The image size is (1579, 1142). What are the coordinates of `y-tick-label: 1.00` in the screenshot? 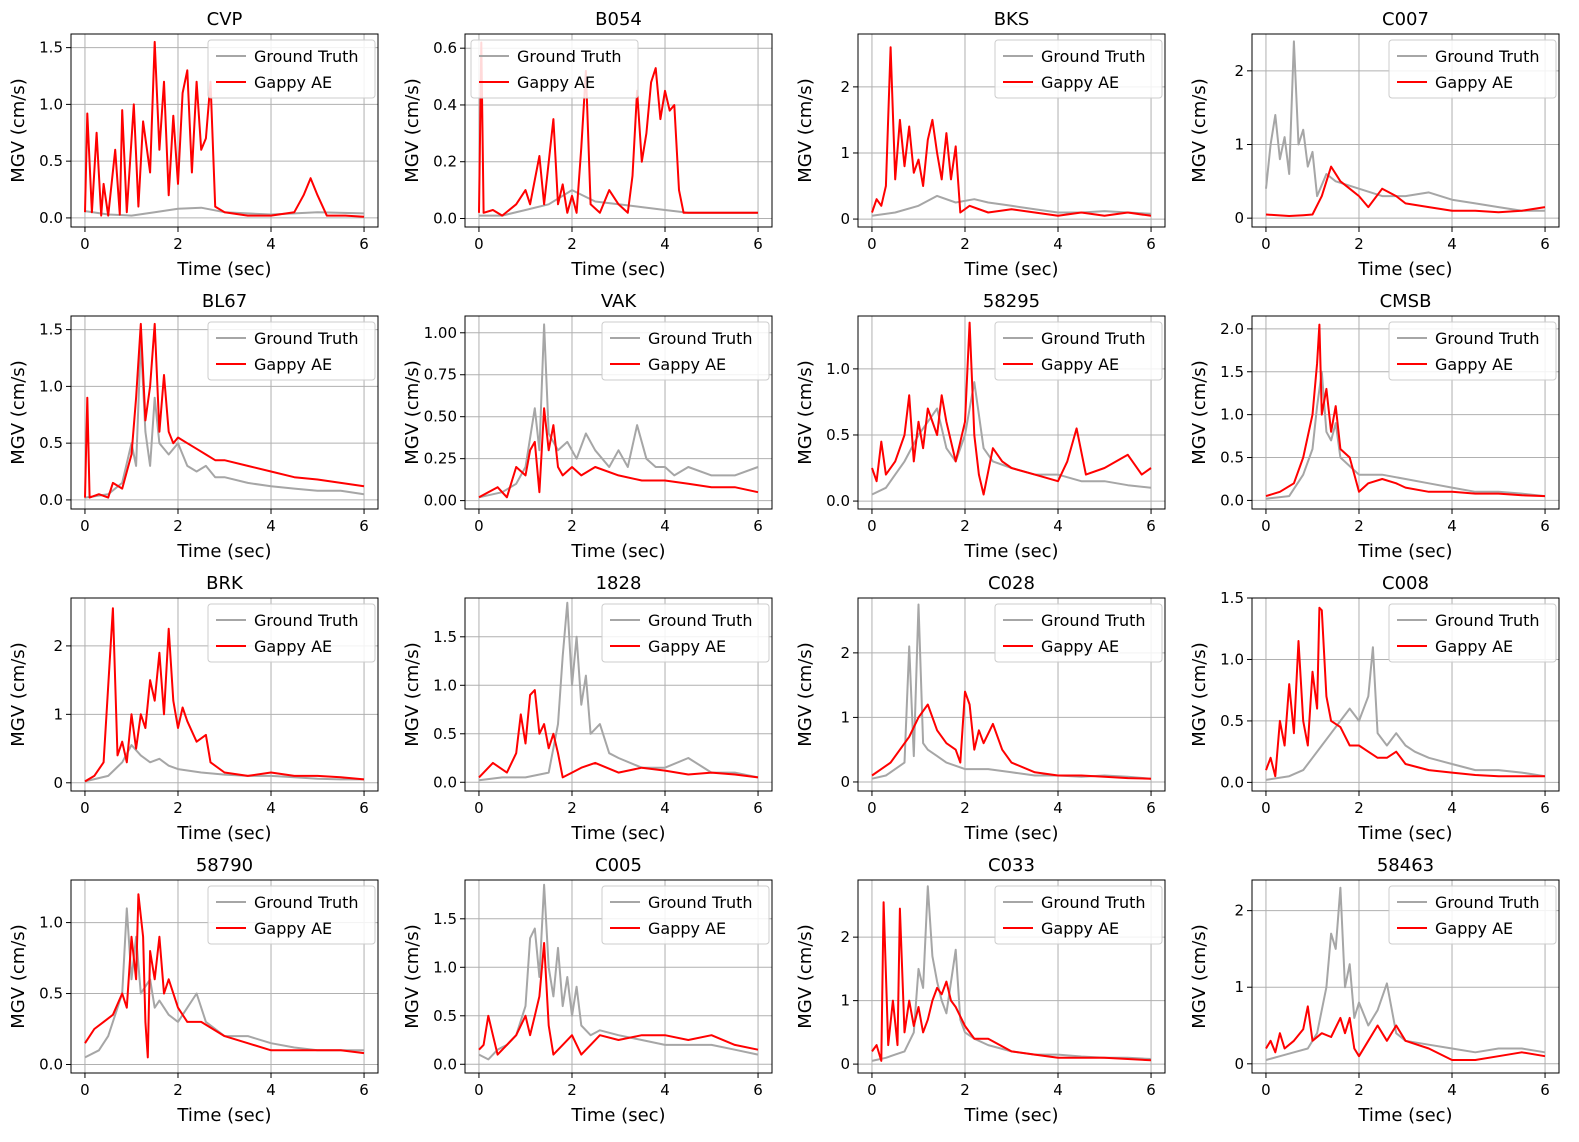 It's located at (440, 333).